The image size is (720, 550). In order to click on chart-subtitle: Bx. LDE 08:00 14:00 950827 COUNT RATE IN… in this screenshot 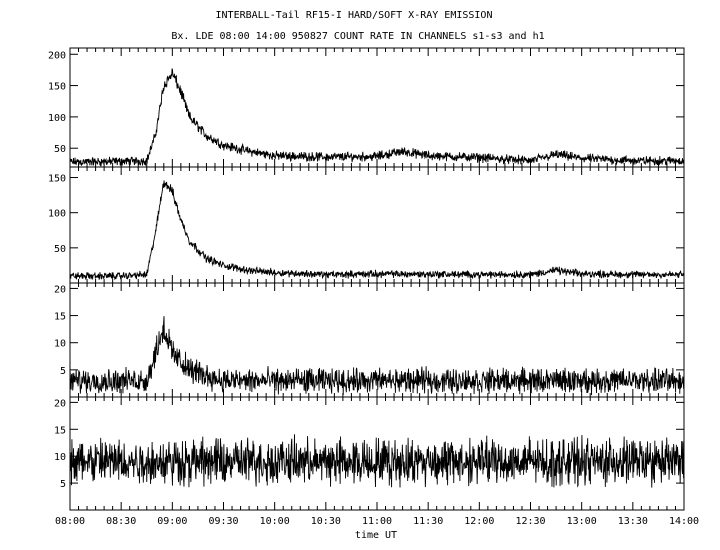, I will do `click(357, 36)`.